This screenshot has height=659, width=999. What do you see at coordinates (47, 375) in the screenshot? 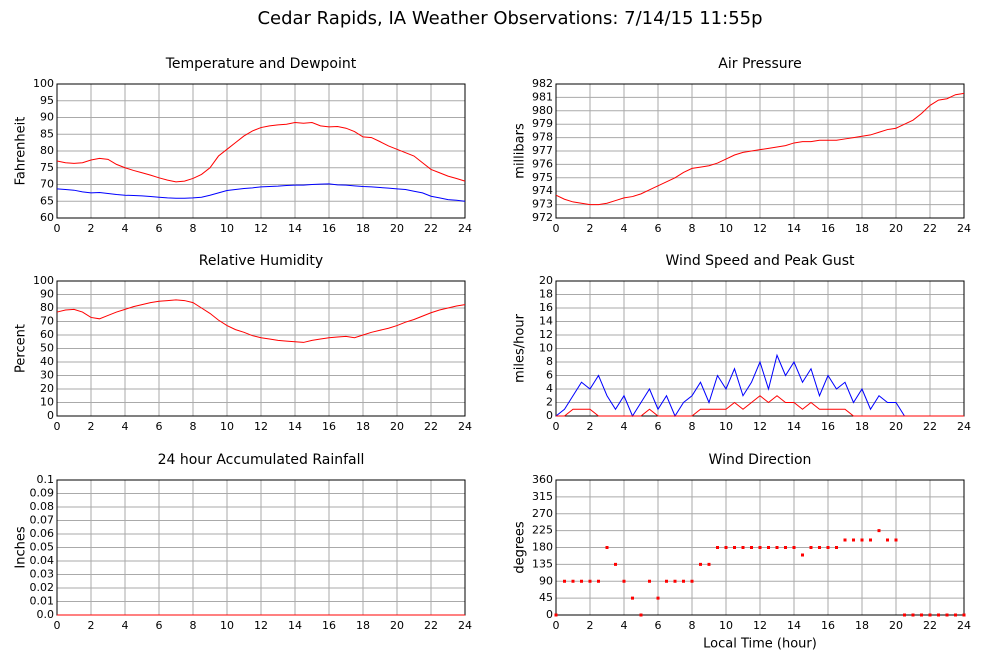
I see `y-tick-label: 30` at bounding box center [47, 375].